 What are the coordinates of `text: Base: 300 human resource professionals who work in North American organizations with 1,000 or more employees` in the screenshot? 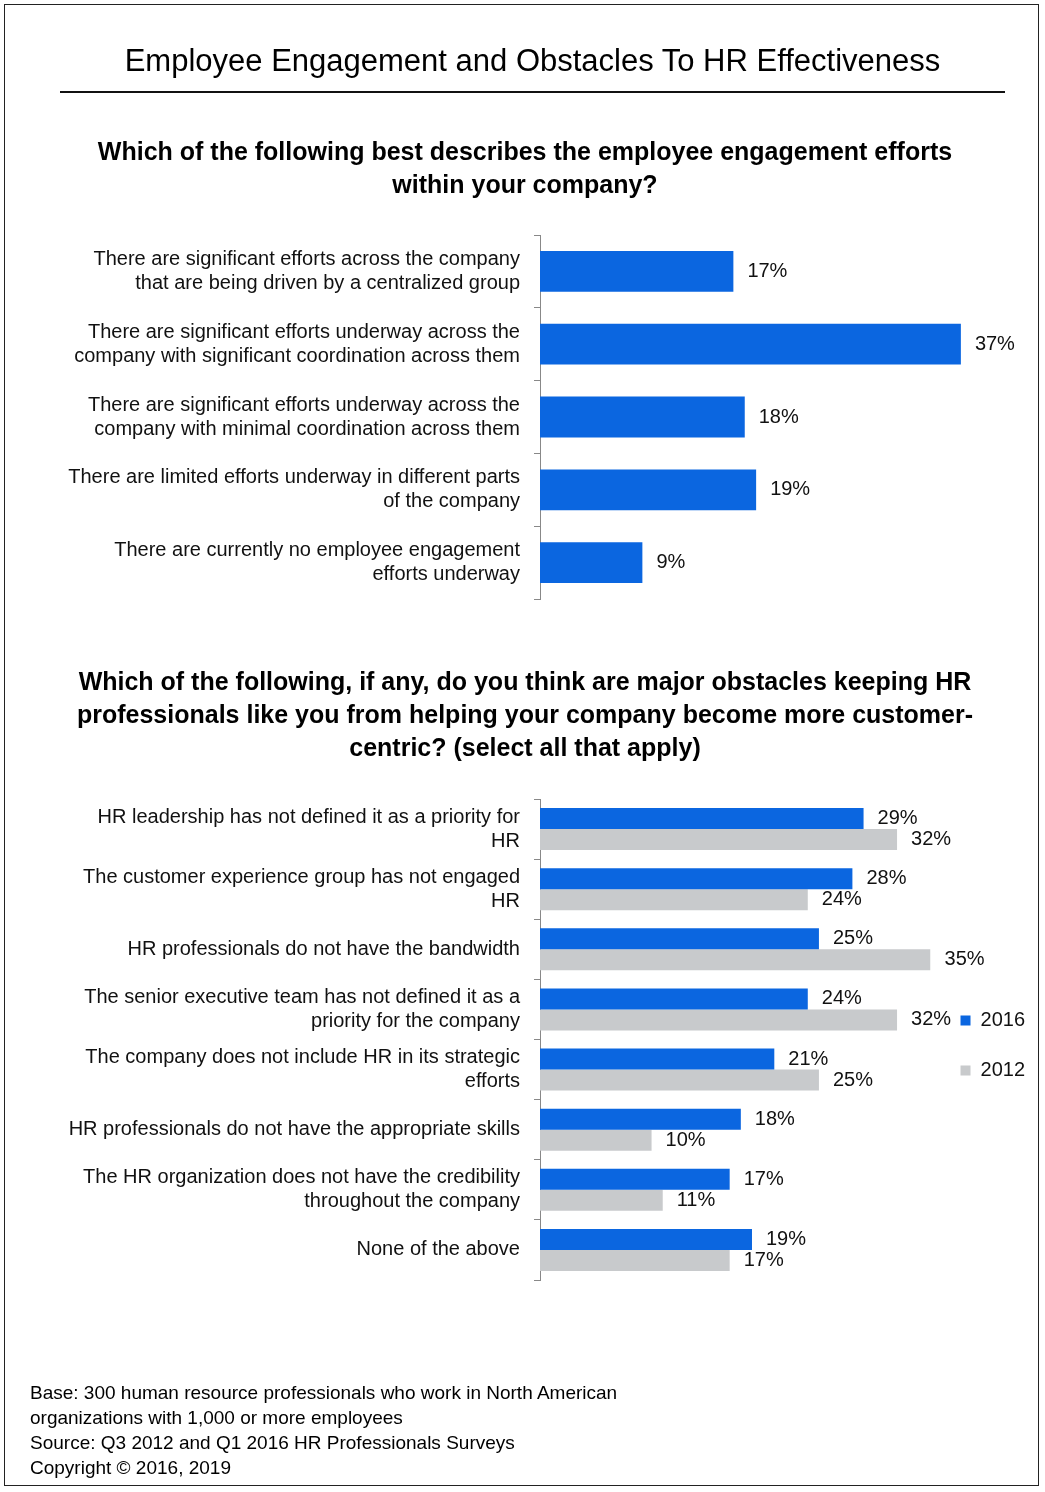 It's located at (324, 1405).